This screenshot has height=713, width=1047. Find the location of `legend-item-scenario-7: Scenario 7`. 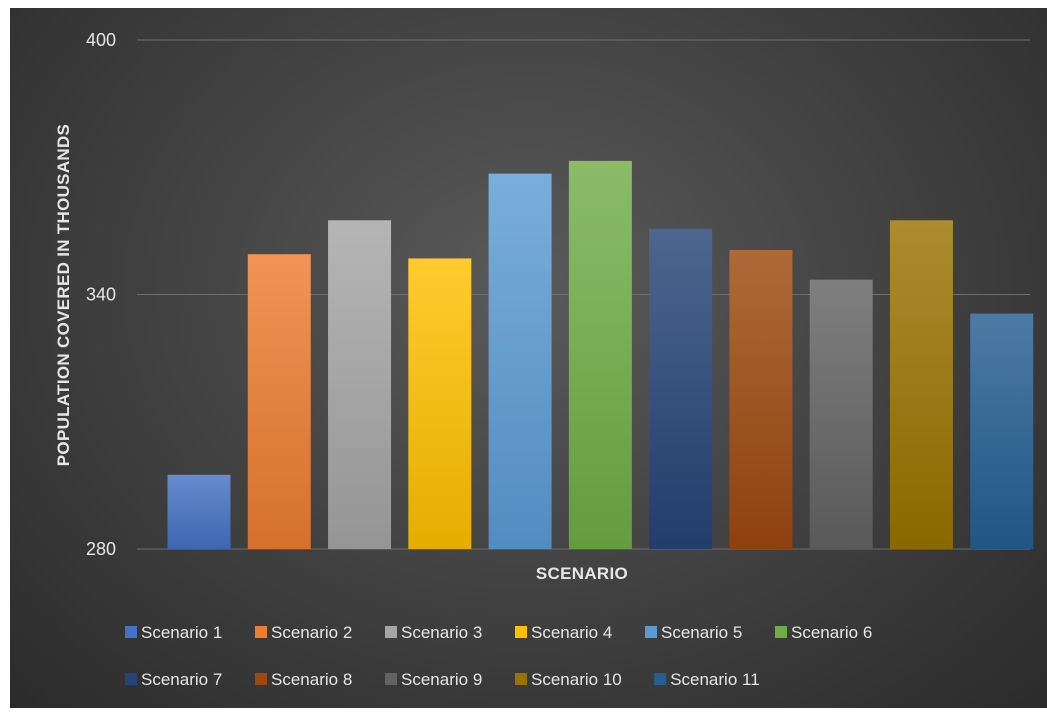

legend-item-scenario-7: Scenario 7 is located at coordinates (173, 679).